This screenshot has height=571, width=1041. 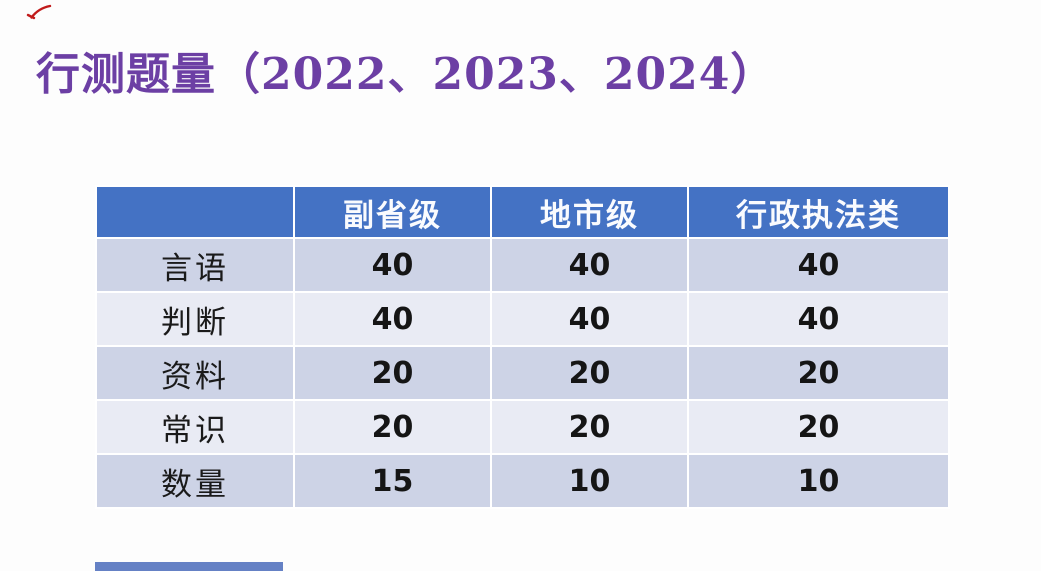 I want to click on header-cell-corner, so click(x=195, y=212).